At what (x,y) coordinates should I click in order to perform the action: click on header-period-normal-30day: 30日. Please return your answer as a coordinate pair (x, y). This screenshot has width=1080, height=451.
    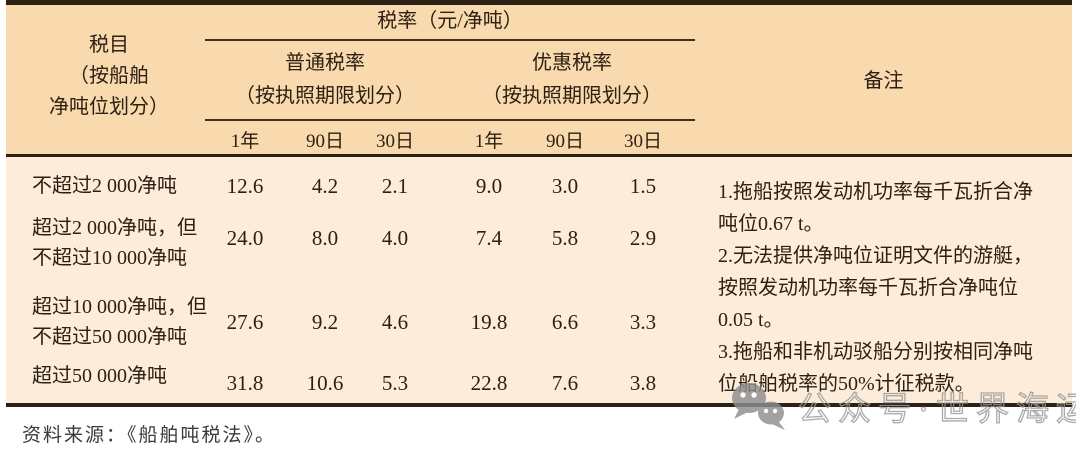
    Looking at the image, I should click on (394, 141).